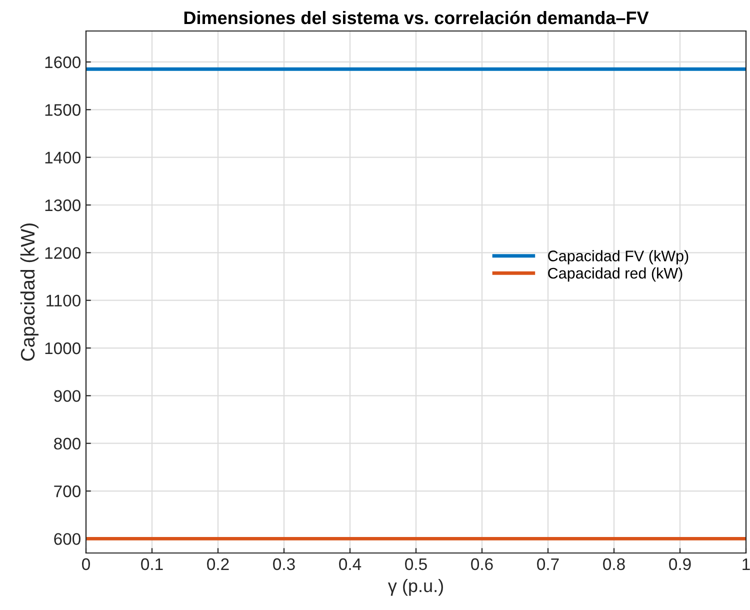 Image resolution: width=750 pixels, height=610 pixels. I want to click on y-tick-label: 1400, so click(62, 158).